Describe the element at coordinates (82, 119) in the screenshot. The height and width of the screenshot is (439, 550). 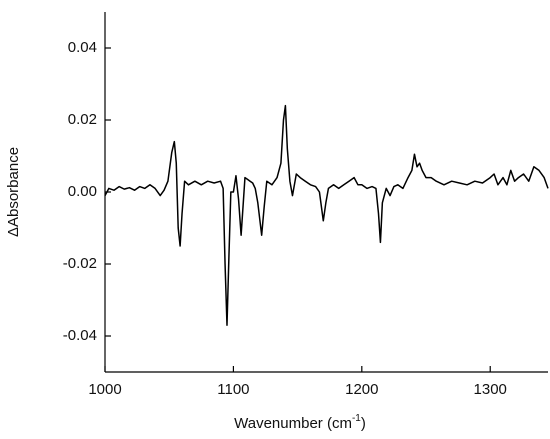
I see `y-tick-label: 0.02` at that location.